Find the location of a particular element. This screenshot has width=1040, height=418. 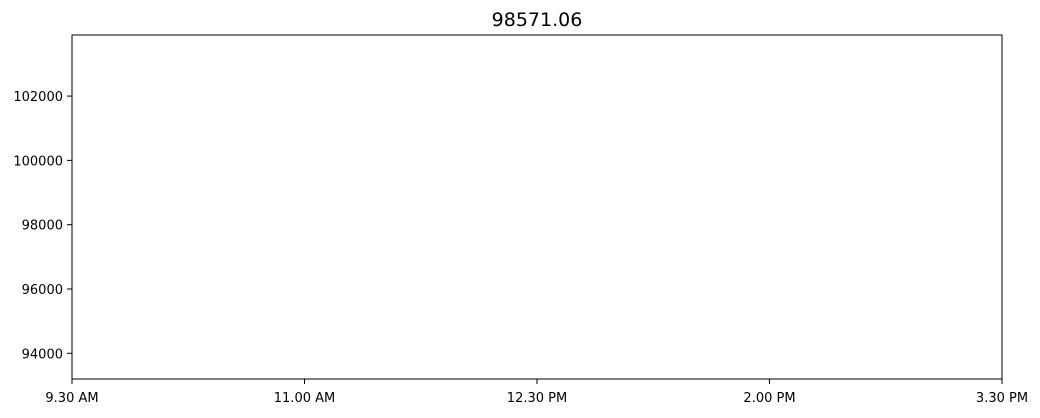

x-axis: 9.30 AM 11.00 AM 12.30 PM 2.00 PM 3.30 PM is located at coordinates (536, 392).